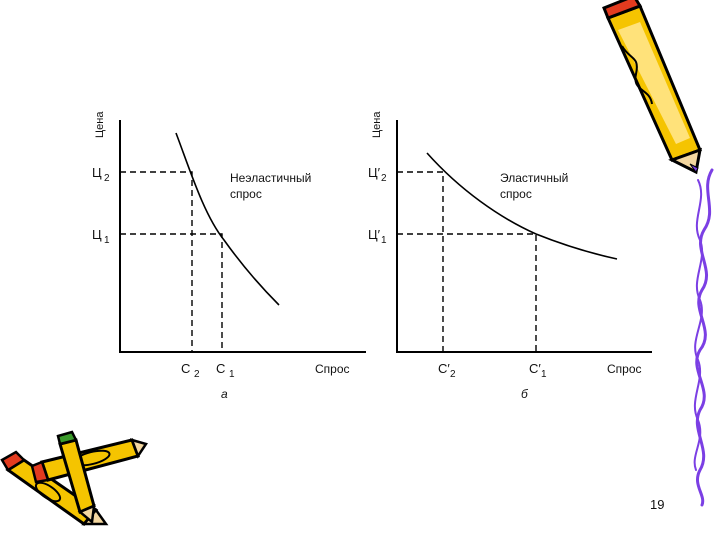  Describe the element at coordinates (374, 172) in the screenshot. I see `panel-b-price-high-label: Ц′` at that location.